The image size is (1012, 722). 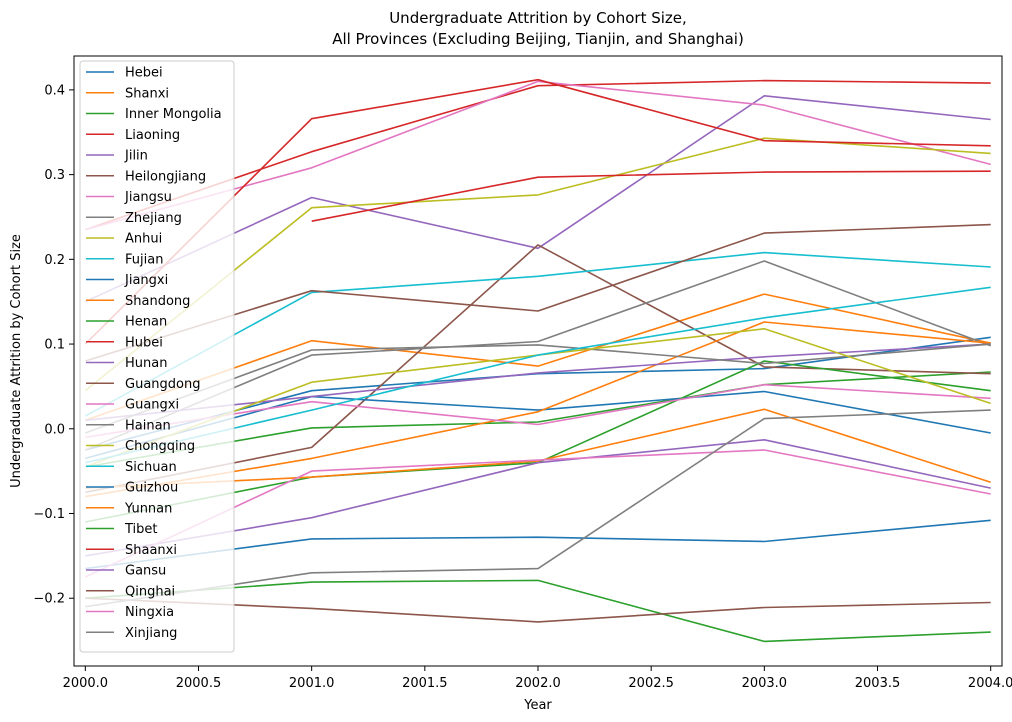 What do you see at coordinates (54, 175) in the screenshot?
I see `y-tick-label: 0.3` at bounding box center [54, 175].